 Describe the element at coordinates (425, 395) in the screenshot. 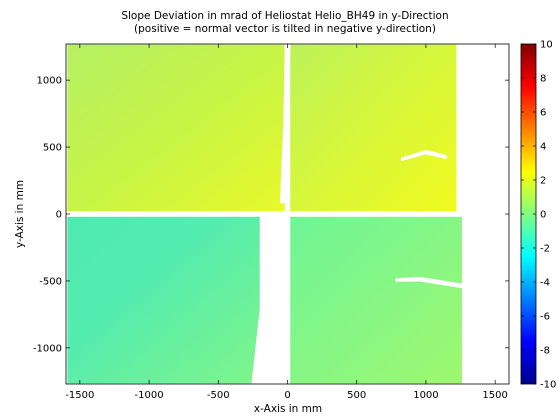

I see `x-tick-label: 1000` at that location.